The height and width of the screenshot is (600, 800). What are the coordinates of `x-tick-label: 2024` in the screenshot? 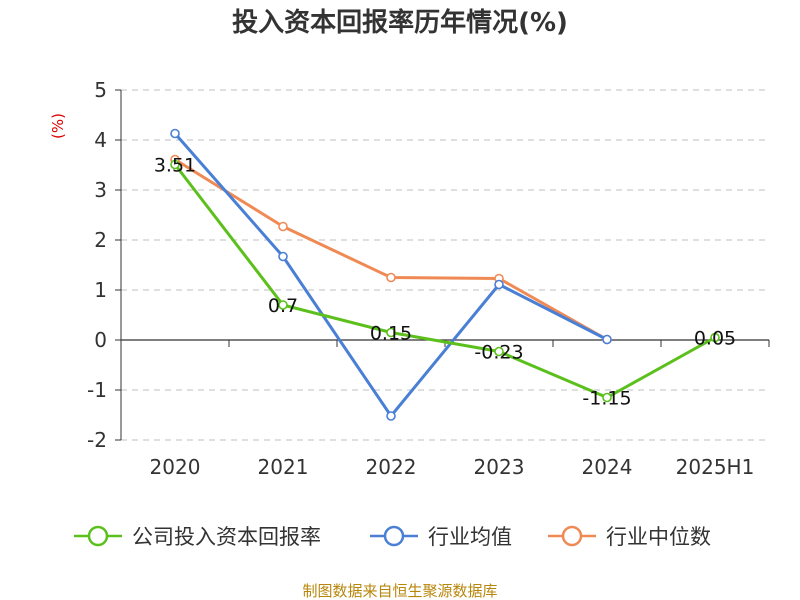 It's located at (607, 467).